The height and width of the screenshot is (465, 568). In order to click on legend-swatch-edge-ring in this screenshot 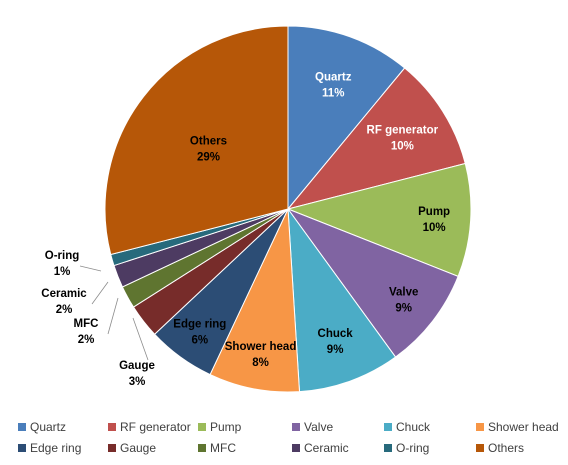, I will do `click(22, 448)`.